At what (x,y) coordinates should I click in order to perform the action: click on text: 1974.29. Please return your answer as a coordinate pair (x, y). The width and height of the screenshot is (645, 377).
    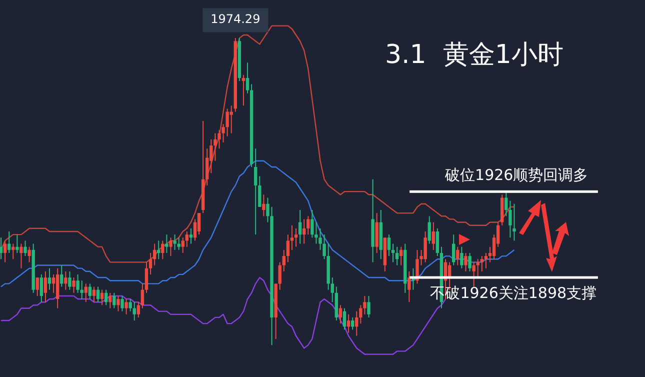
    Looking at the image, I should click on (235, 19).